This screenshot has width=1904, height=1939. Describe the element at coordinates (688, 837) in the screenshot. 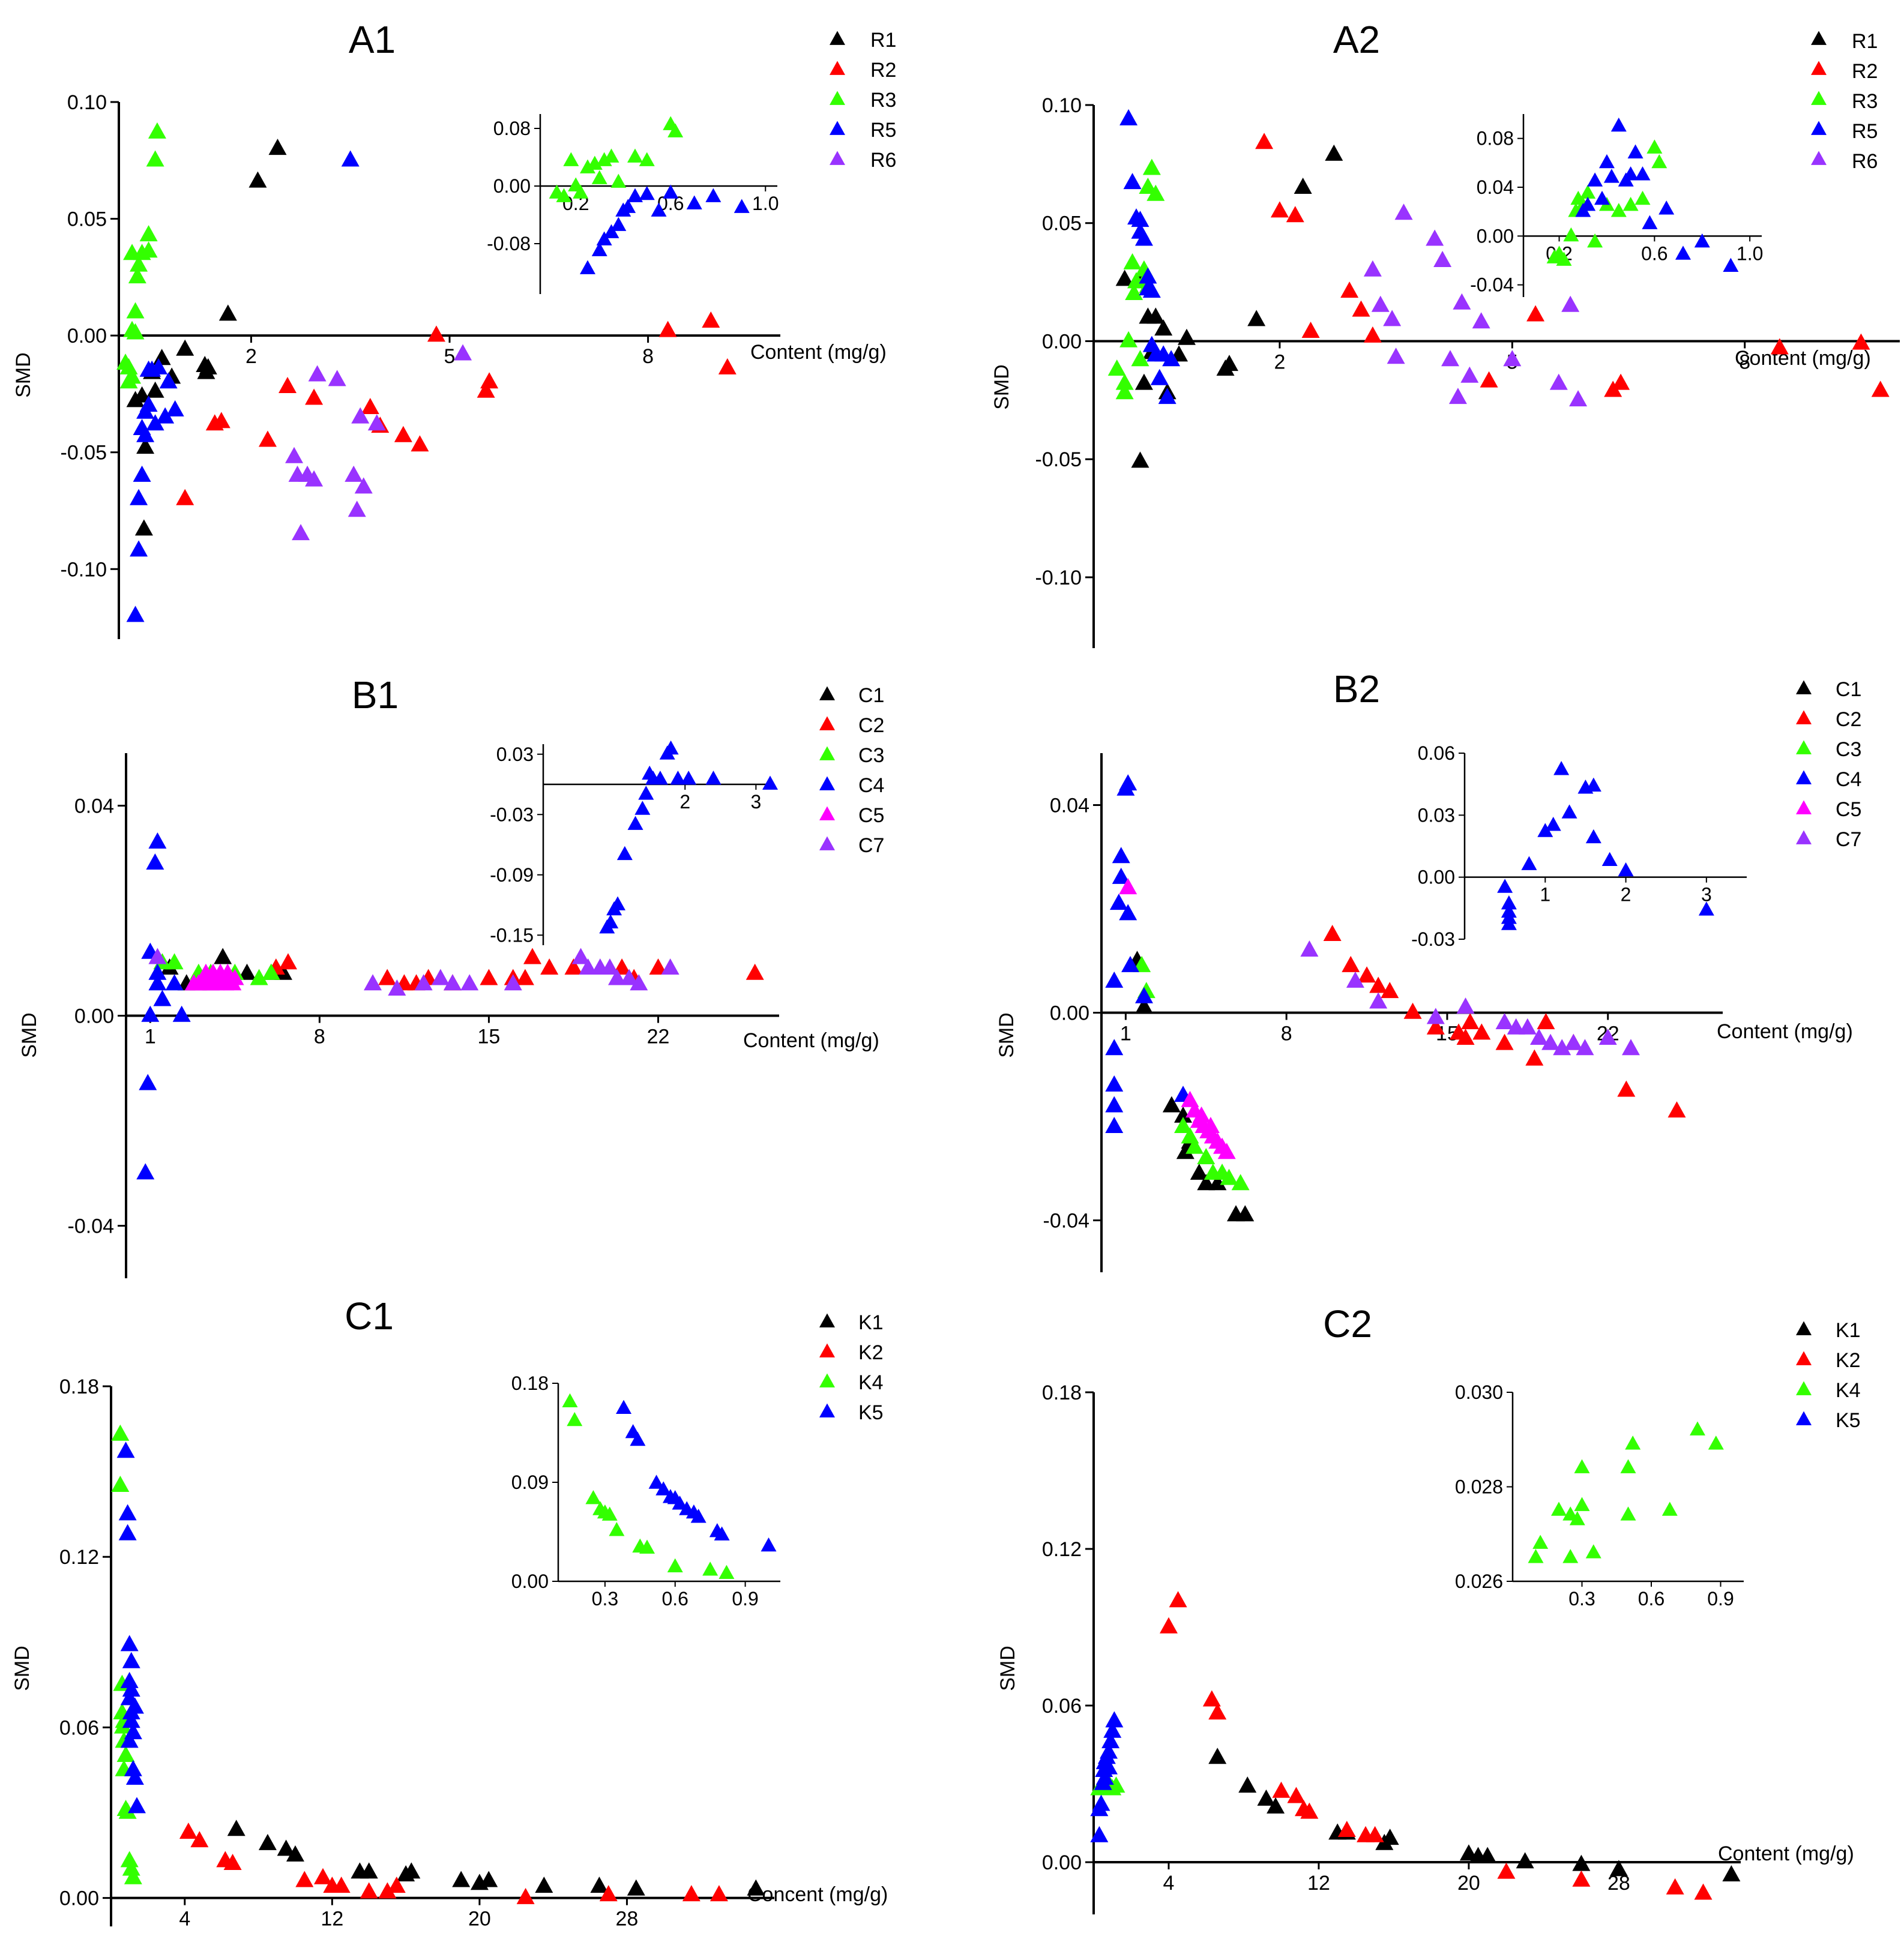

I see `inset-series-c4` at that location.